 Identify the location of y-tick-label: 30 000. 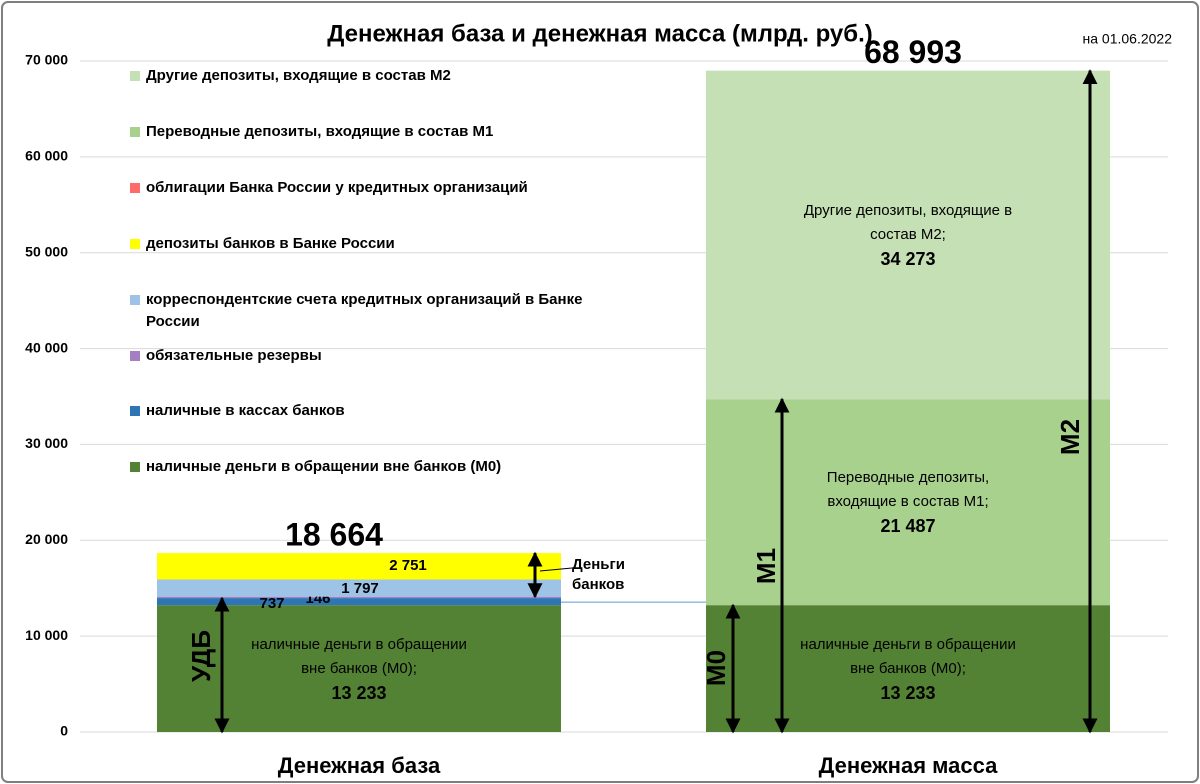
(46, 443).